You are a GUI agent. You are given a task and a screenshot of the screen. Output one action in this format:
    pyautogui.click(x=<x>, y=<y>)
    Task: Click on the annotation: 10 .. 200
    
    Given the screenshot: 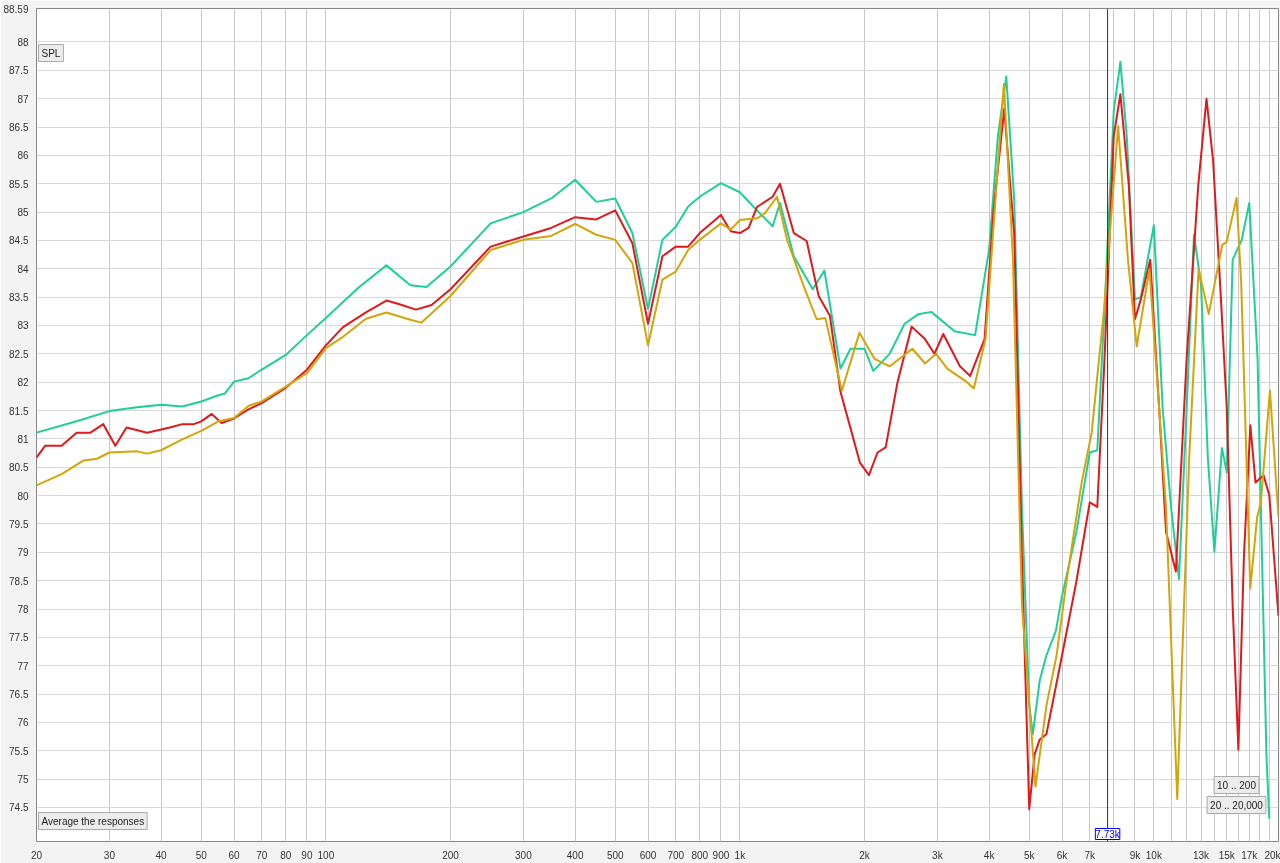 What is the action you would take?
    pyautogui.click(x=1237, y=785)
    